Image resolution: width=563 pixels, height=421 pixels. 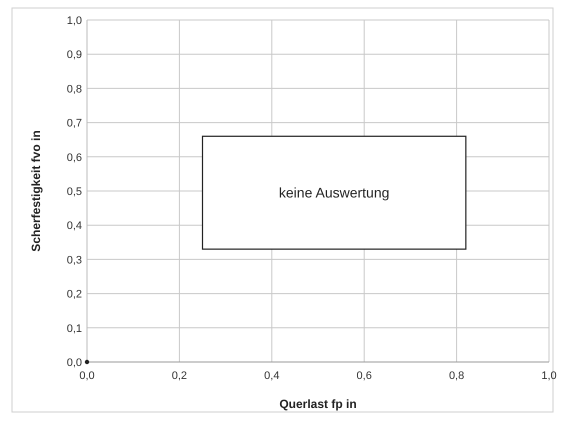 I want to click on y-axis-title: Scherfestigkeit fvo in, so click(x=36, y=191).